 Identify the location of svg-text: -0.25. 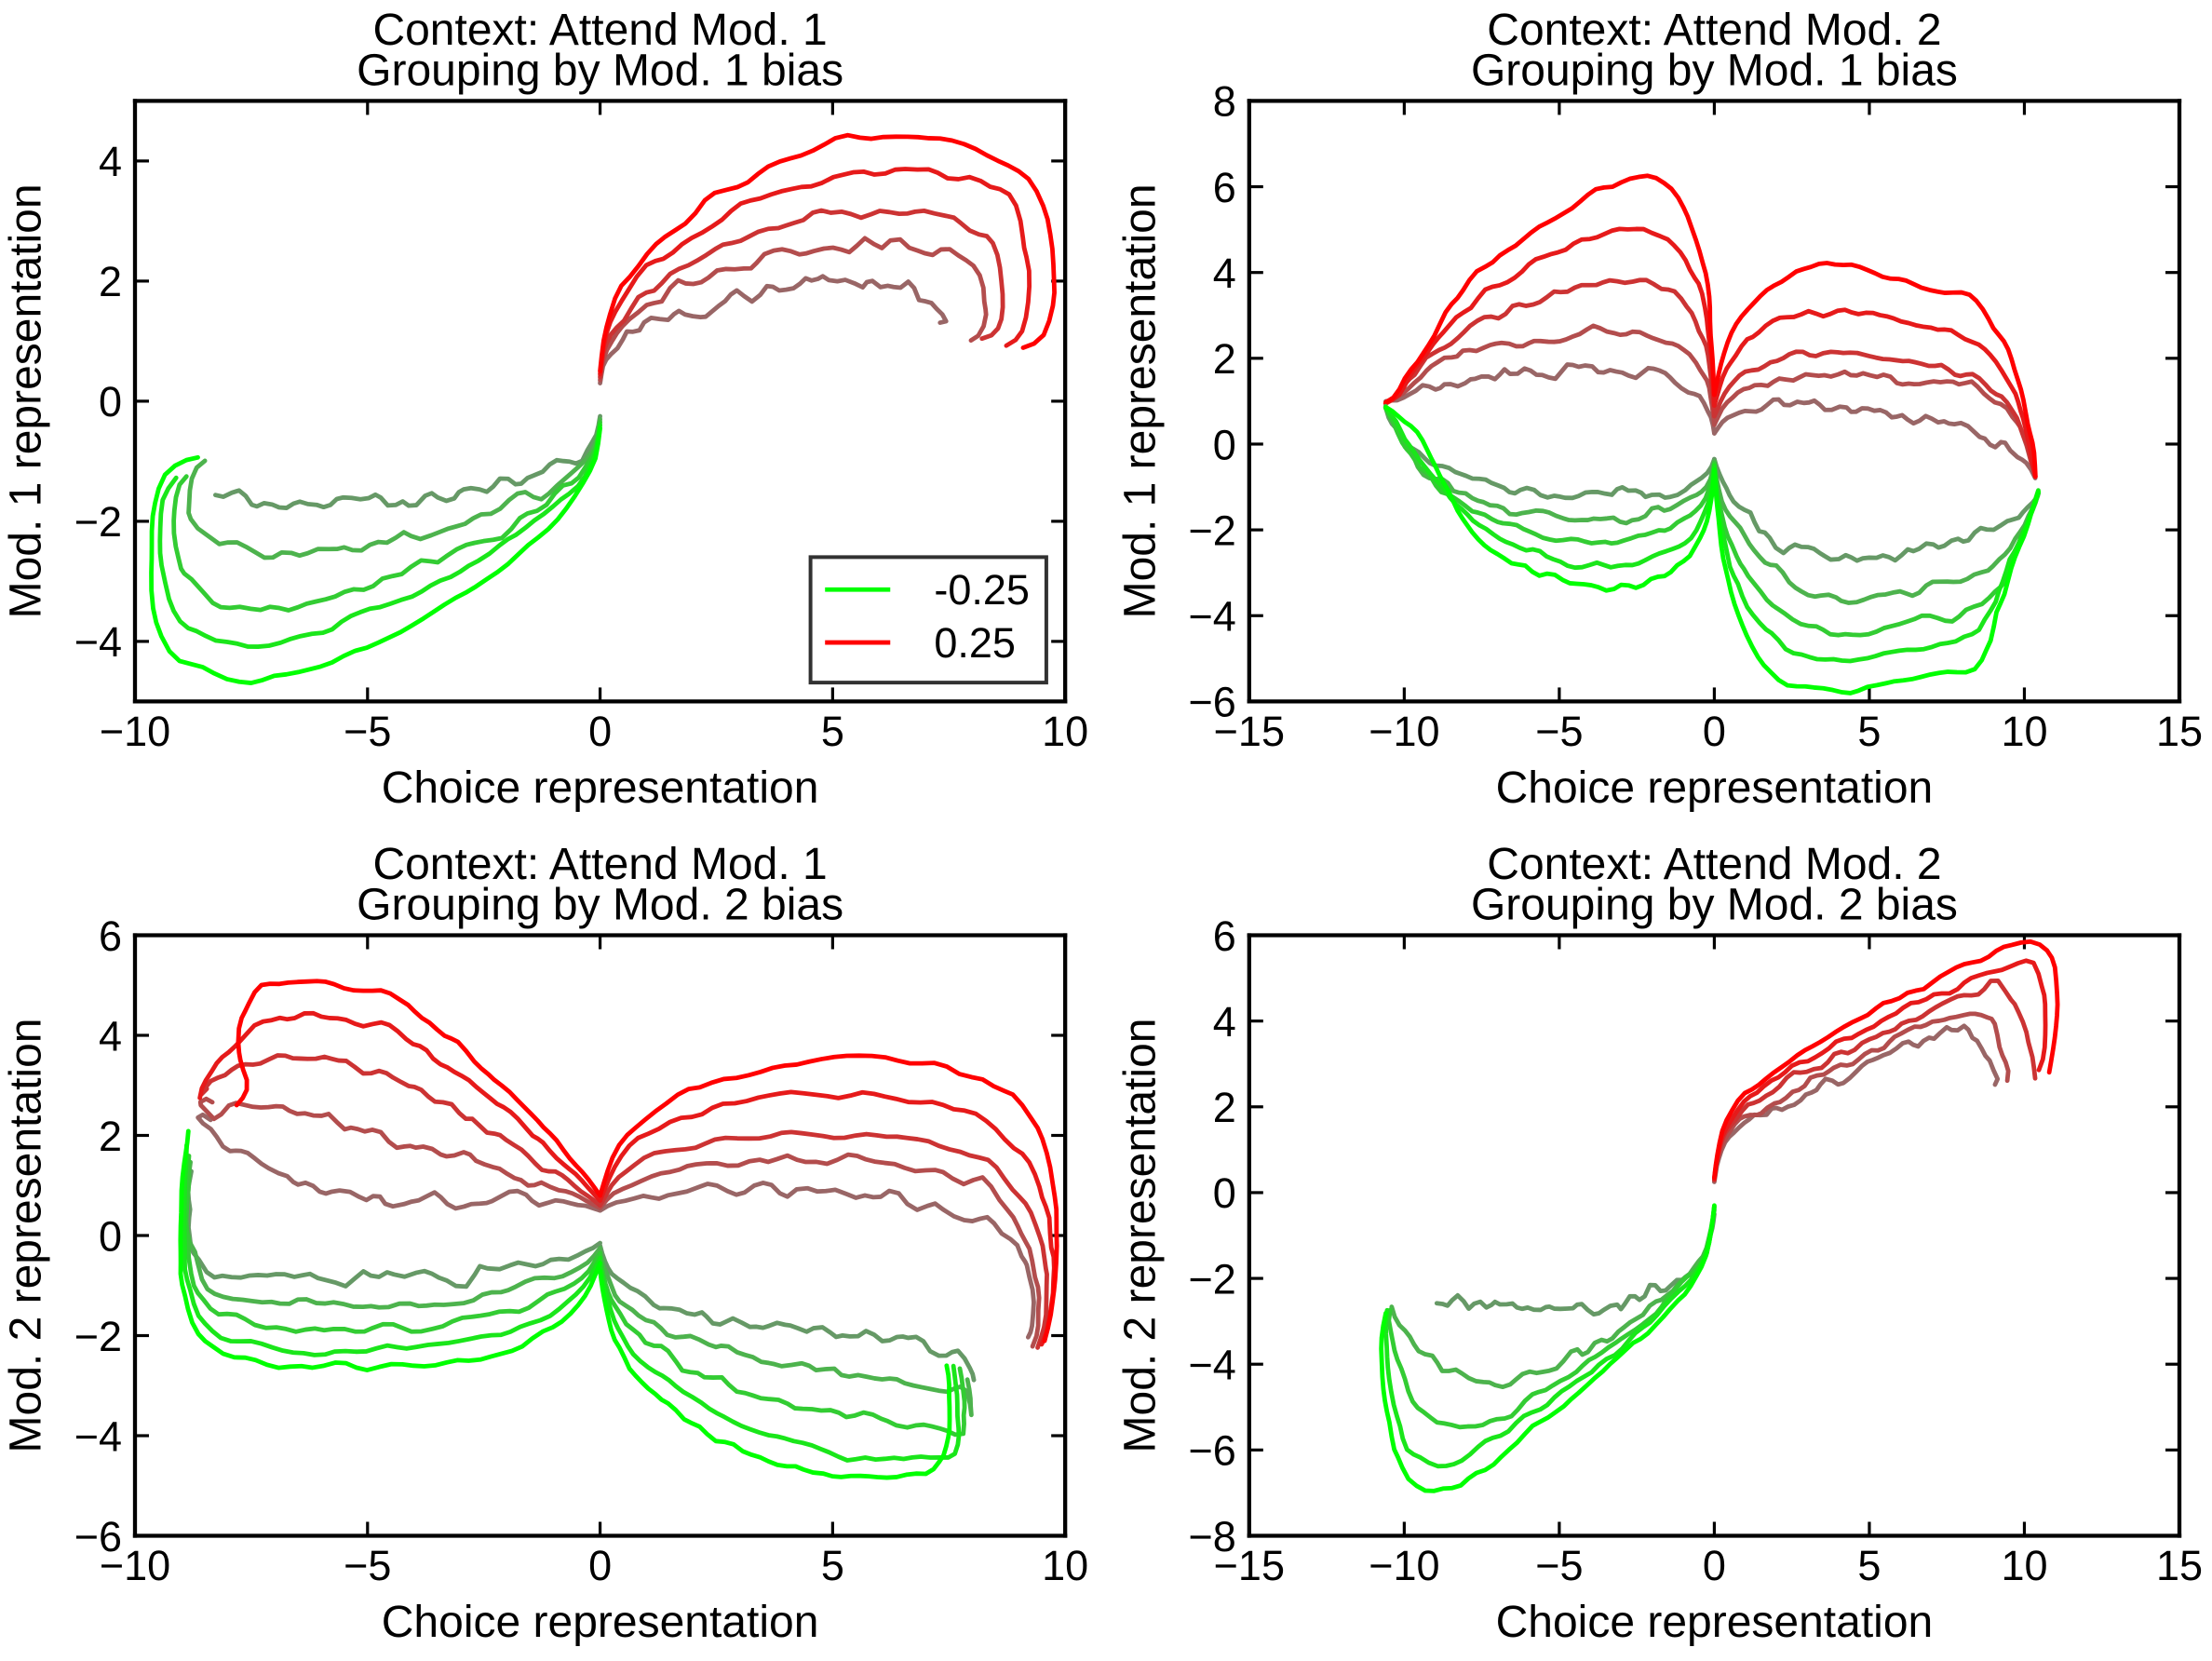
(982, 590).